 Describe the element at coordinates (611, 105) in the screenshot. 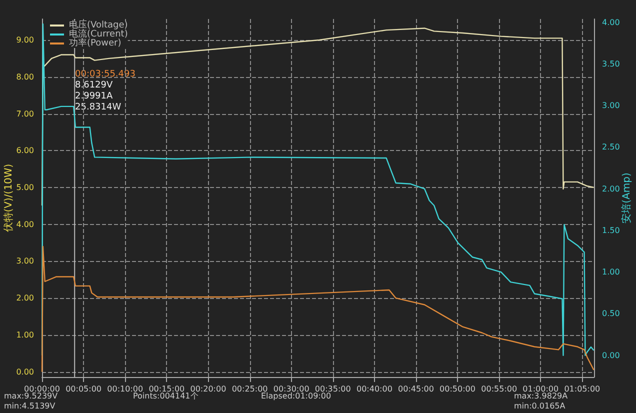

I see `y2-tick-label: 3.00` at that location.